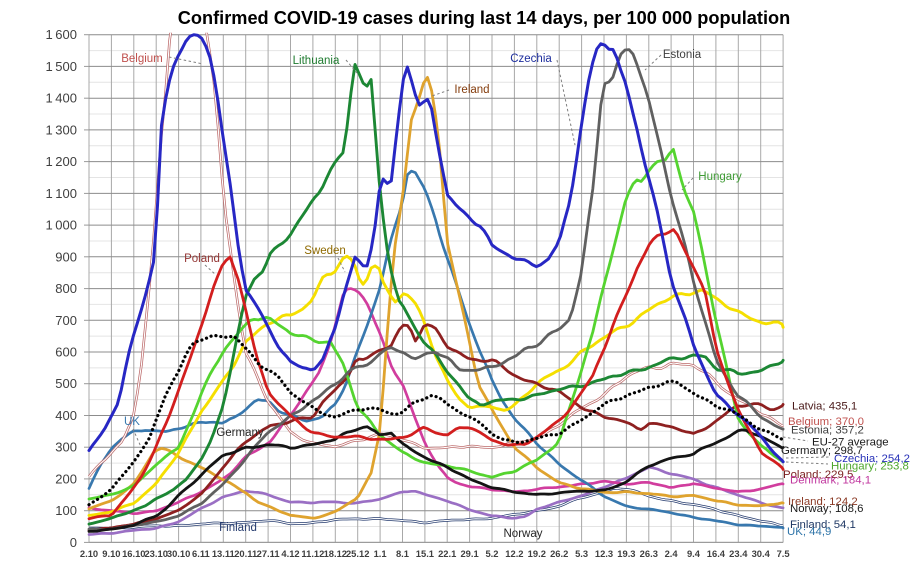  I want to click on svg-text: 900, so click(66, 256).